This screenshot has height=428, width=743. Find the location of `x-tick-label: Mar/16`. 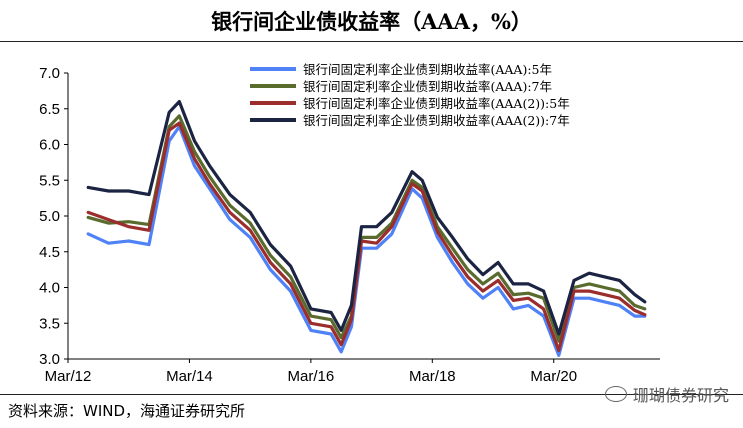

x-tick-label: Mar/16 is located at coordinates (311, 376).